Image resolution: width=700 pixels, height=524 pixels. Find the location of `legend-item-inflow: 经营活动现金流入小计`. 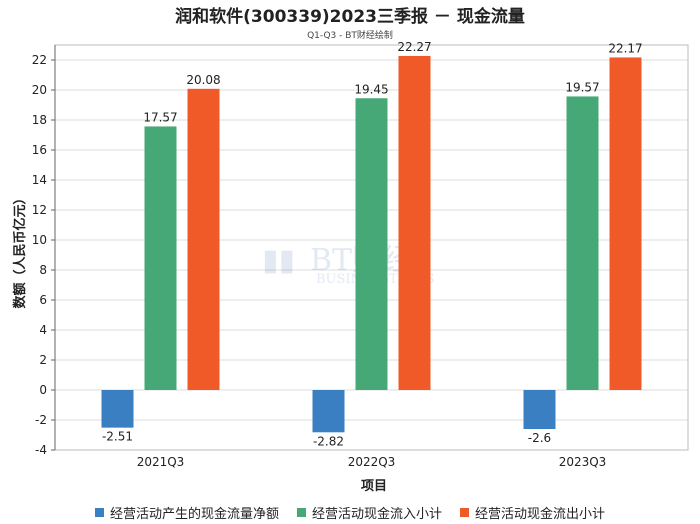

legend-item-inflow: 经营活动现金流入小计 is located at coordinates (369, 512).